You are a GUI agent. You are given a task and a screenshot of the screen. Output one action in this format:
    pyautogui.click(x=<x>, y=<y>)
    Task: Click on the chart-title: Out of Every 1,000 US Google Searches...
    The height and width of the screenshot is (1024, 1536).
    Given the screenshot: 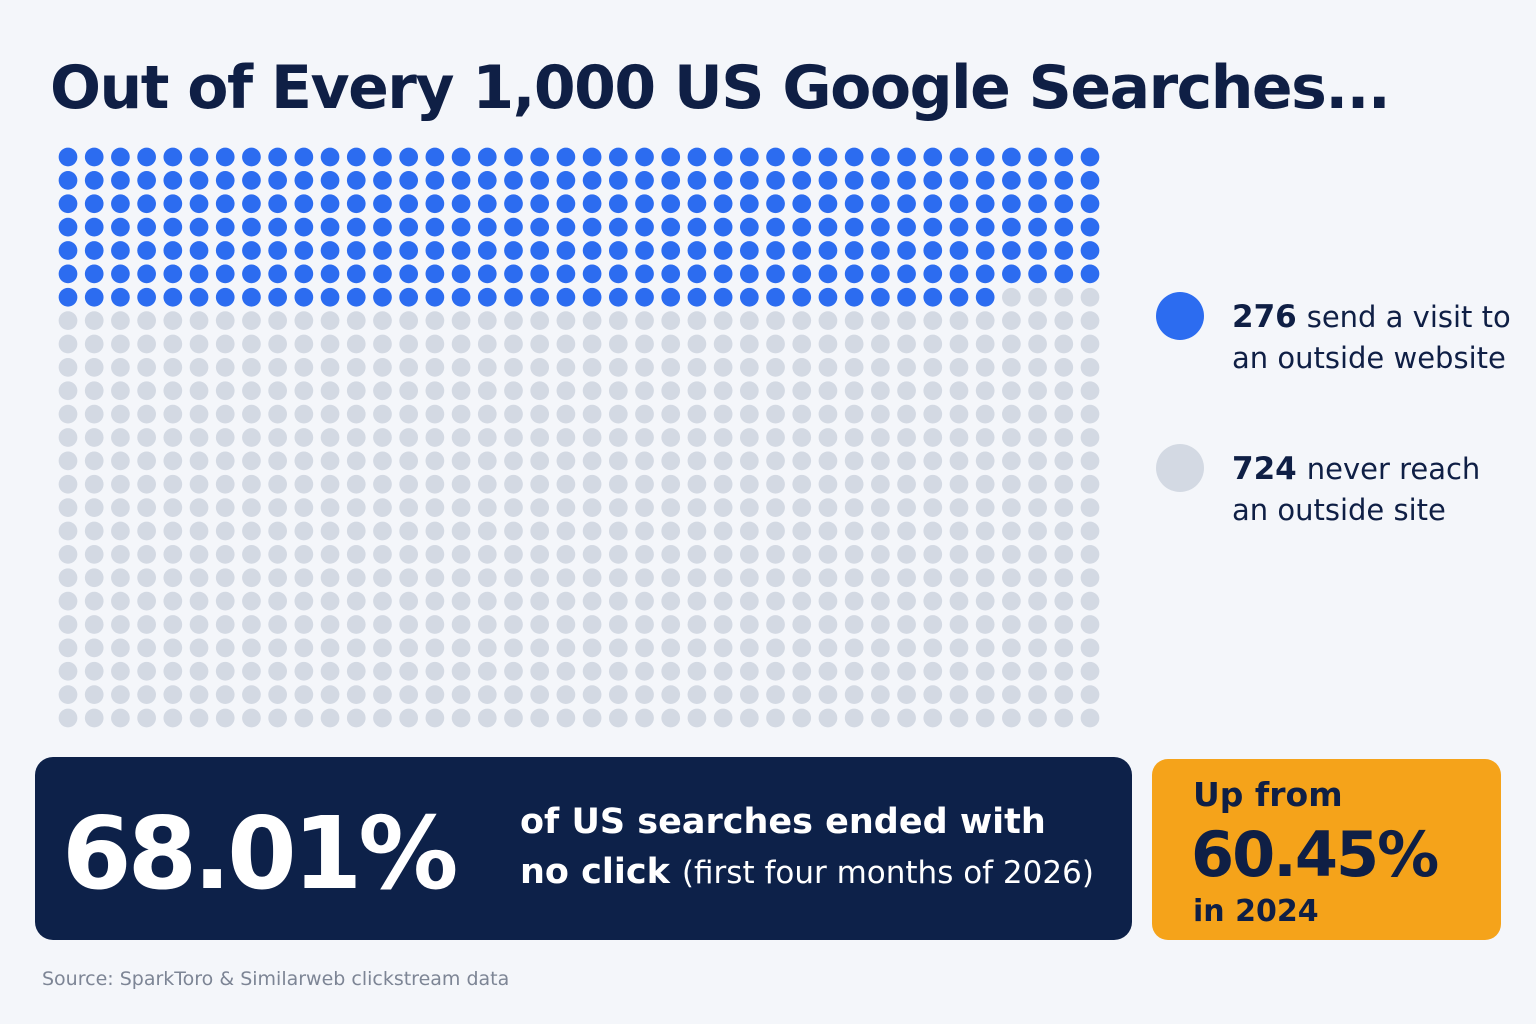 What is the action you would take?
    pyautogui.click(x=719, y=88)
    